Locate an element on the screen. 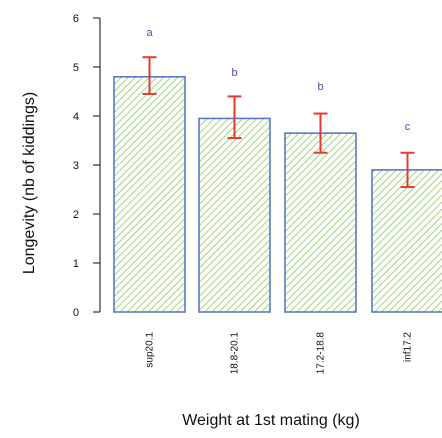 This screenshot has width=442, height=438. y-tick-label: 1 is located at coordinates (76, 264).